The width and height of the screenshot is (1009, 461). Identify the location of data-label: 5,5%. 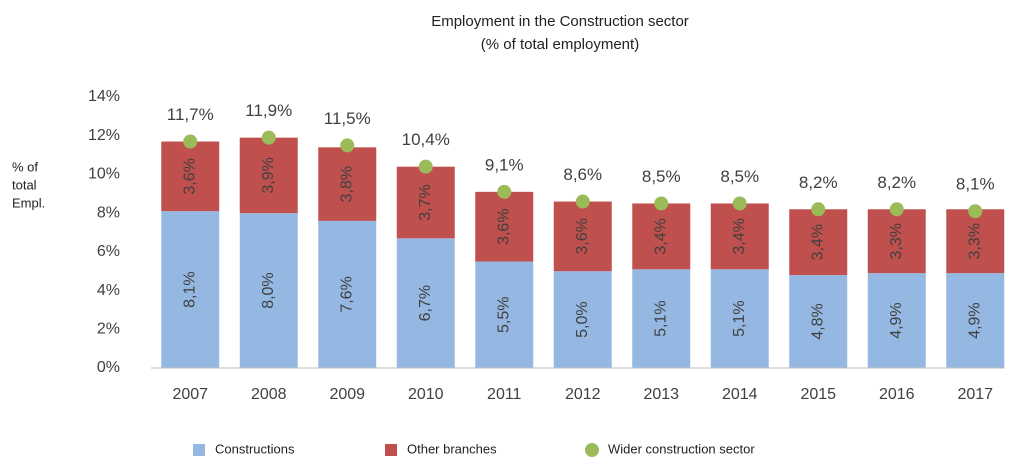
(503, 315).